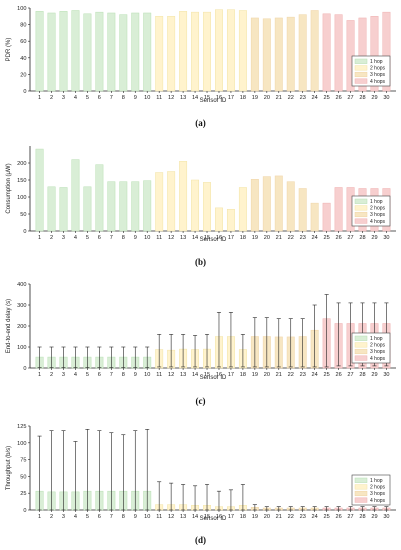  What do you see at coordinates (200, 262) in the screenshot?
I see `panel-caption: (b)` at bounding box center [200, 262].